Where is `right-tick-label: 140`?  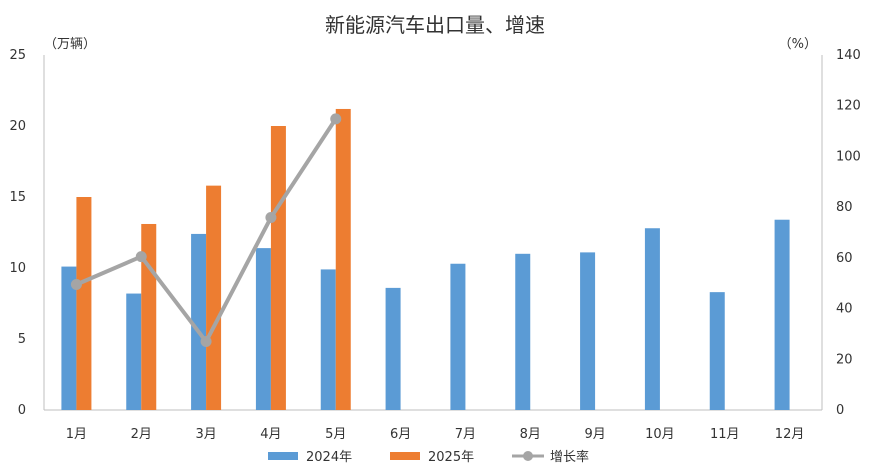
right-tick-label: 140 is located at coordinates (848, 55).